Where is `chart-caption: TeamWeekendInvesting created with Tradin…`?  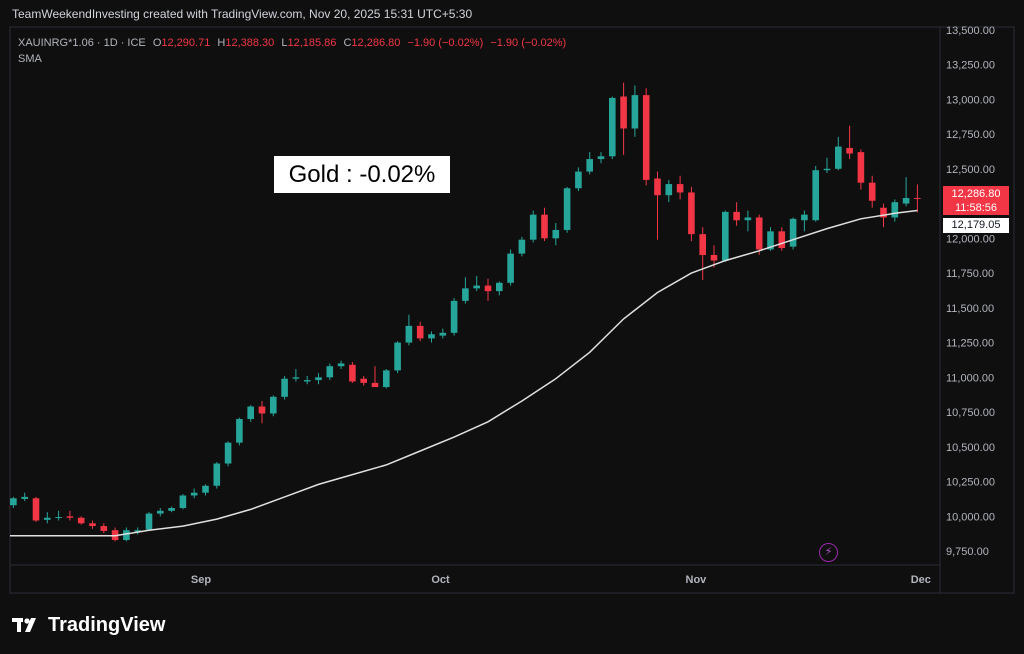
chart-caption: TeamWeekendInvesting created with Tradin… is located at coordinates (242, 14).